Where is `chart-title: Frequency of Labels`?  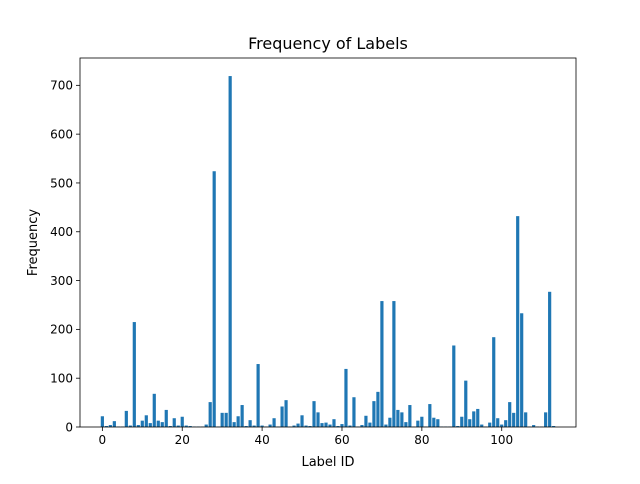
chart-title: Frequency of Labels is located at coordinates (328, 43).